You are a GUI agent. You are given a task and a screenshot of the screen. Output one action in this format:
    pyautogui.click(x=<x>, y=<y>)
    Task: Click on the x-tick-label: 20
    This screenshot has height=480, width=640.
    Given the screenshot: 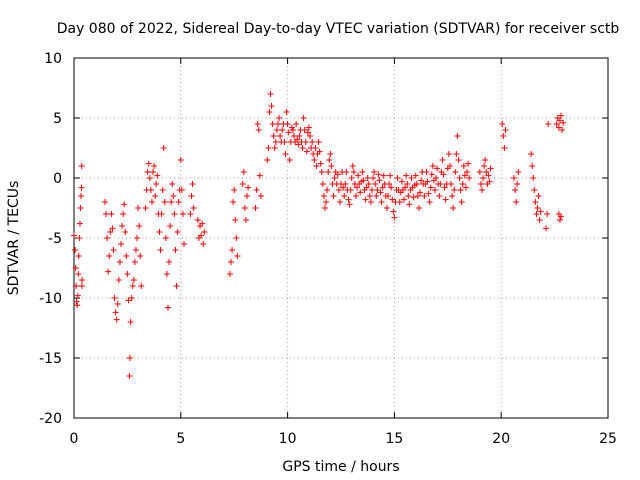 What is the action you would take?
    pyautogui.click(x=501, y=439)
    